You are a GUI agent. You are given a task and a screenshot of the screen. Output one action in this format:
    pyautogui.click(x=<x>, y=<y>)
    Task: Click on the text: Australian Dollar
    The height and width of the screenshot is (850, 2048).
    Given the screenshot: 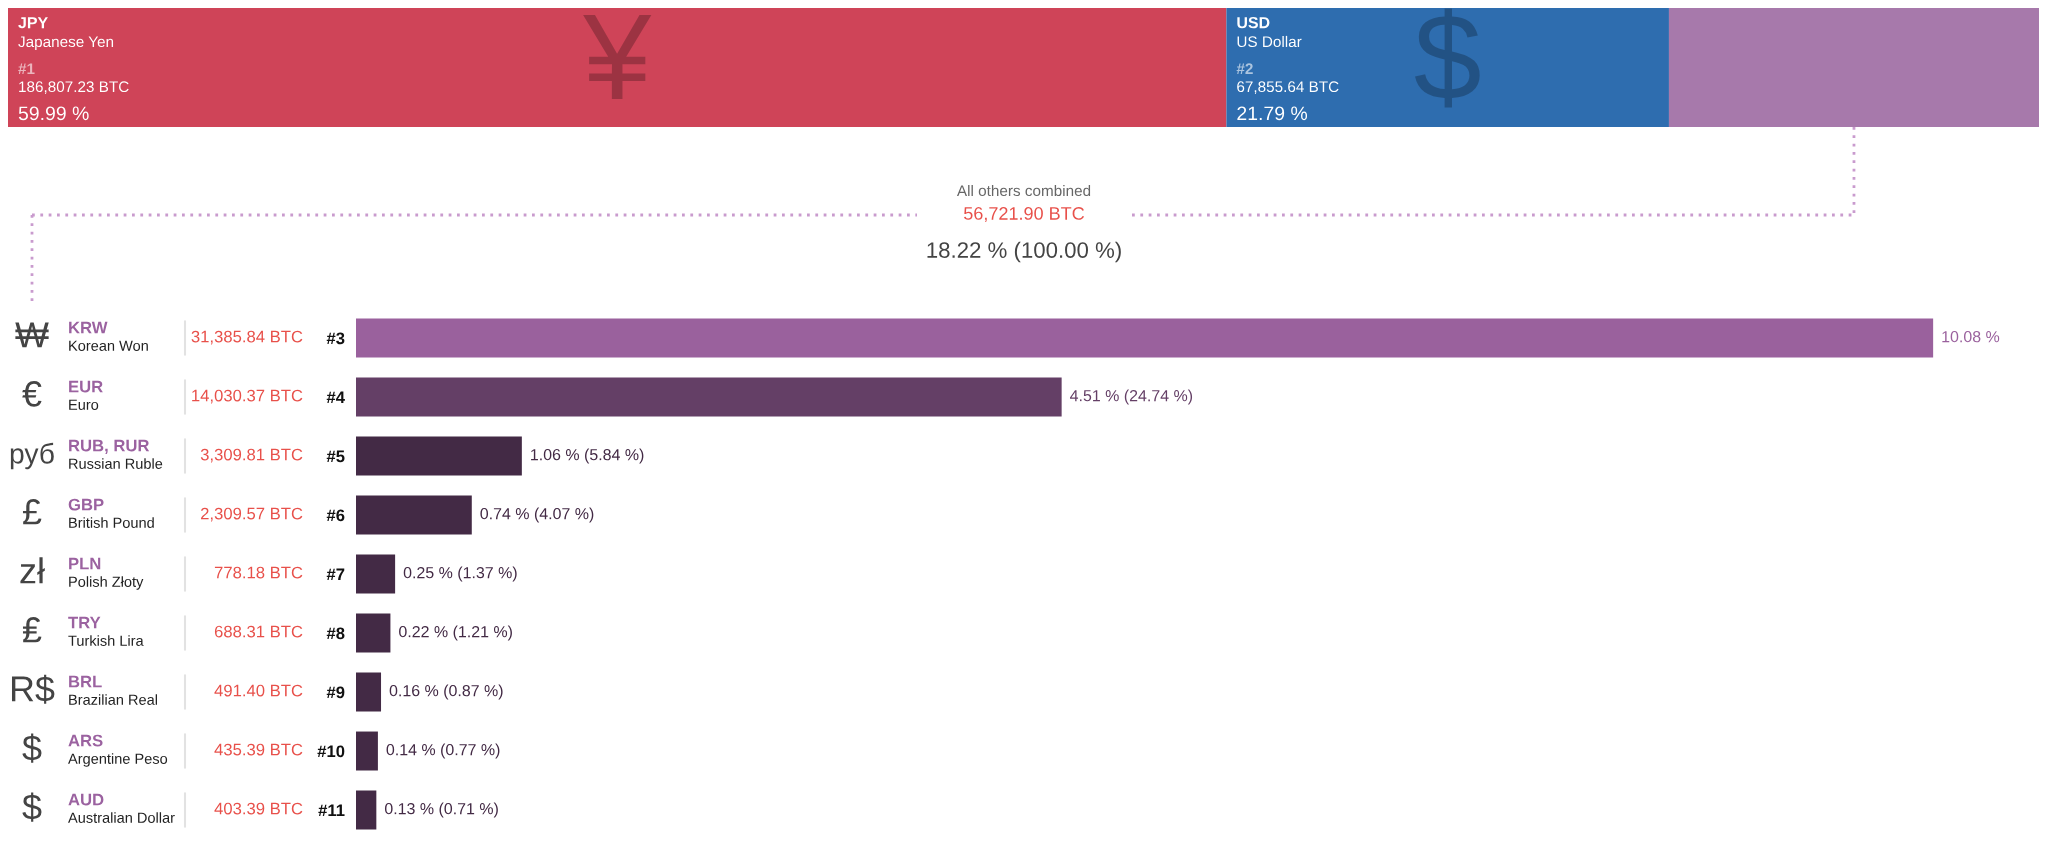 What is the action you would take?
    pyautogui.click(x=121, y=817)
    